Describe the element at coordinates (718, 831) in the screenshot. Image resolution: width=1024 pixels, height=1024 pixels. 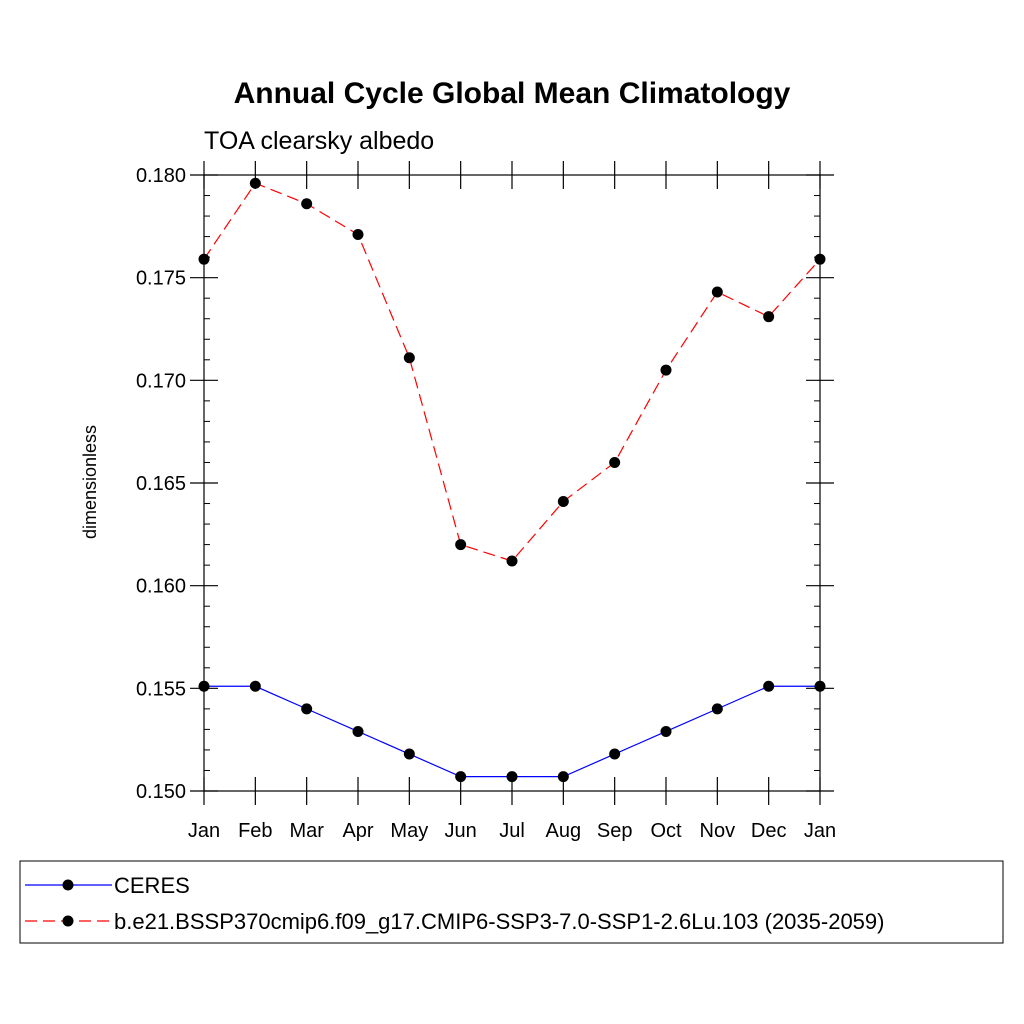
I see `x-tick-label: Nov` at that location.